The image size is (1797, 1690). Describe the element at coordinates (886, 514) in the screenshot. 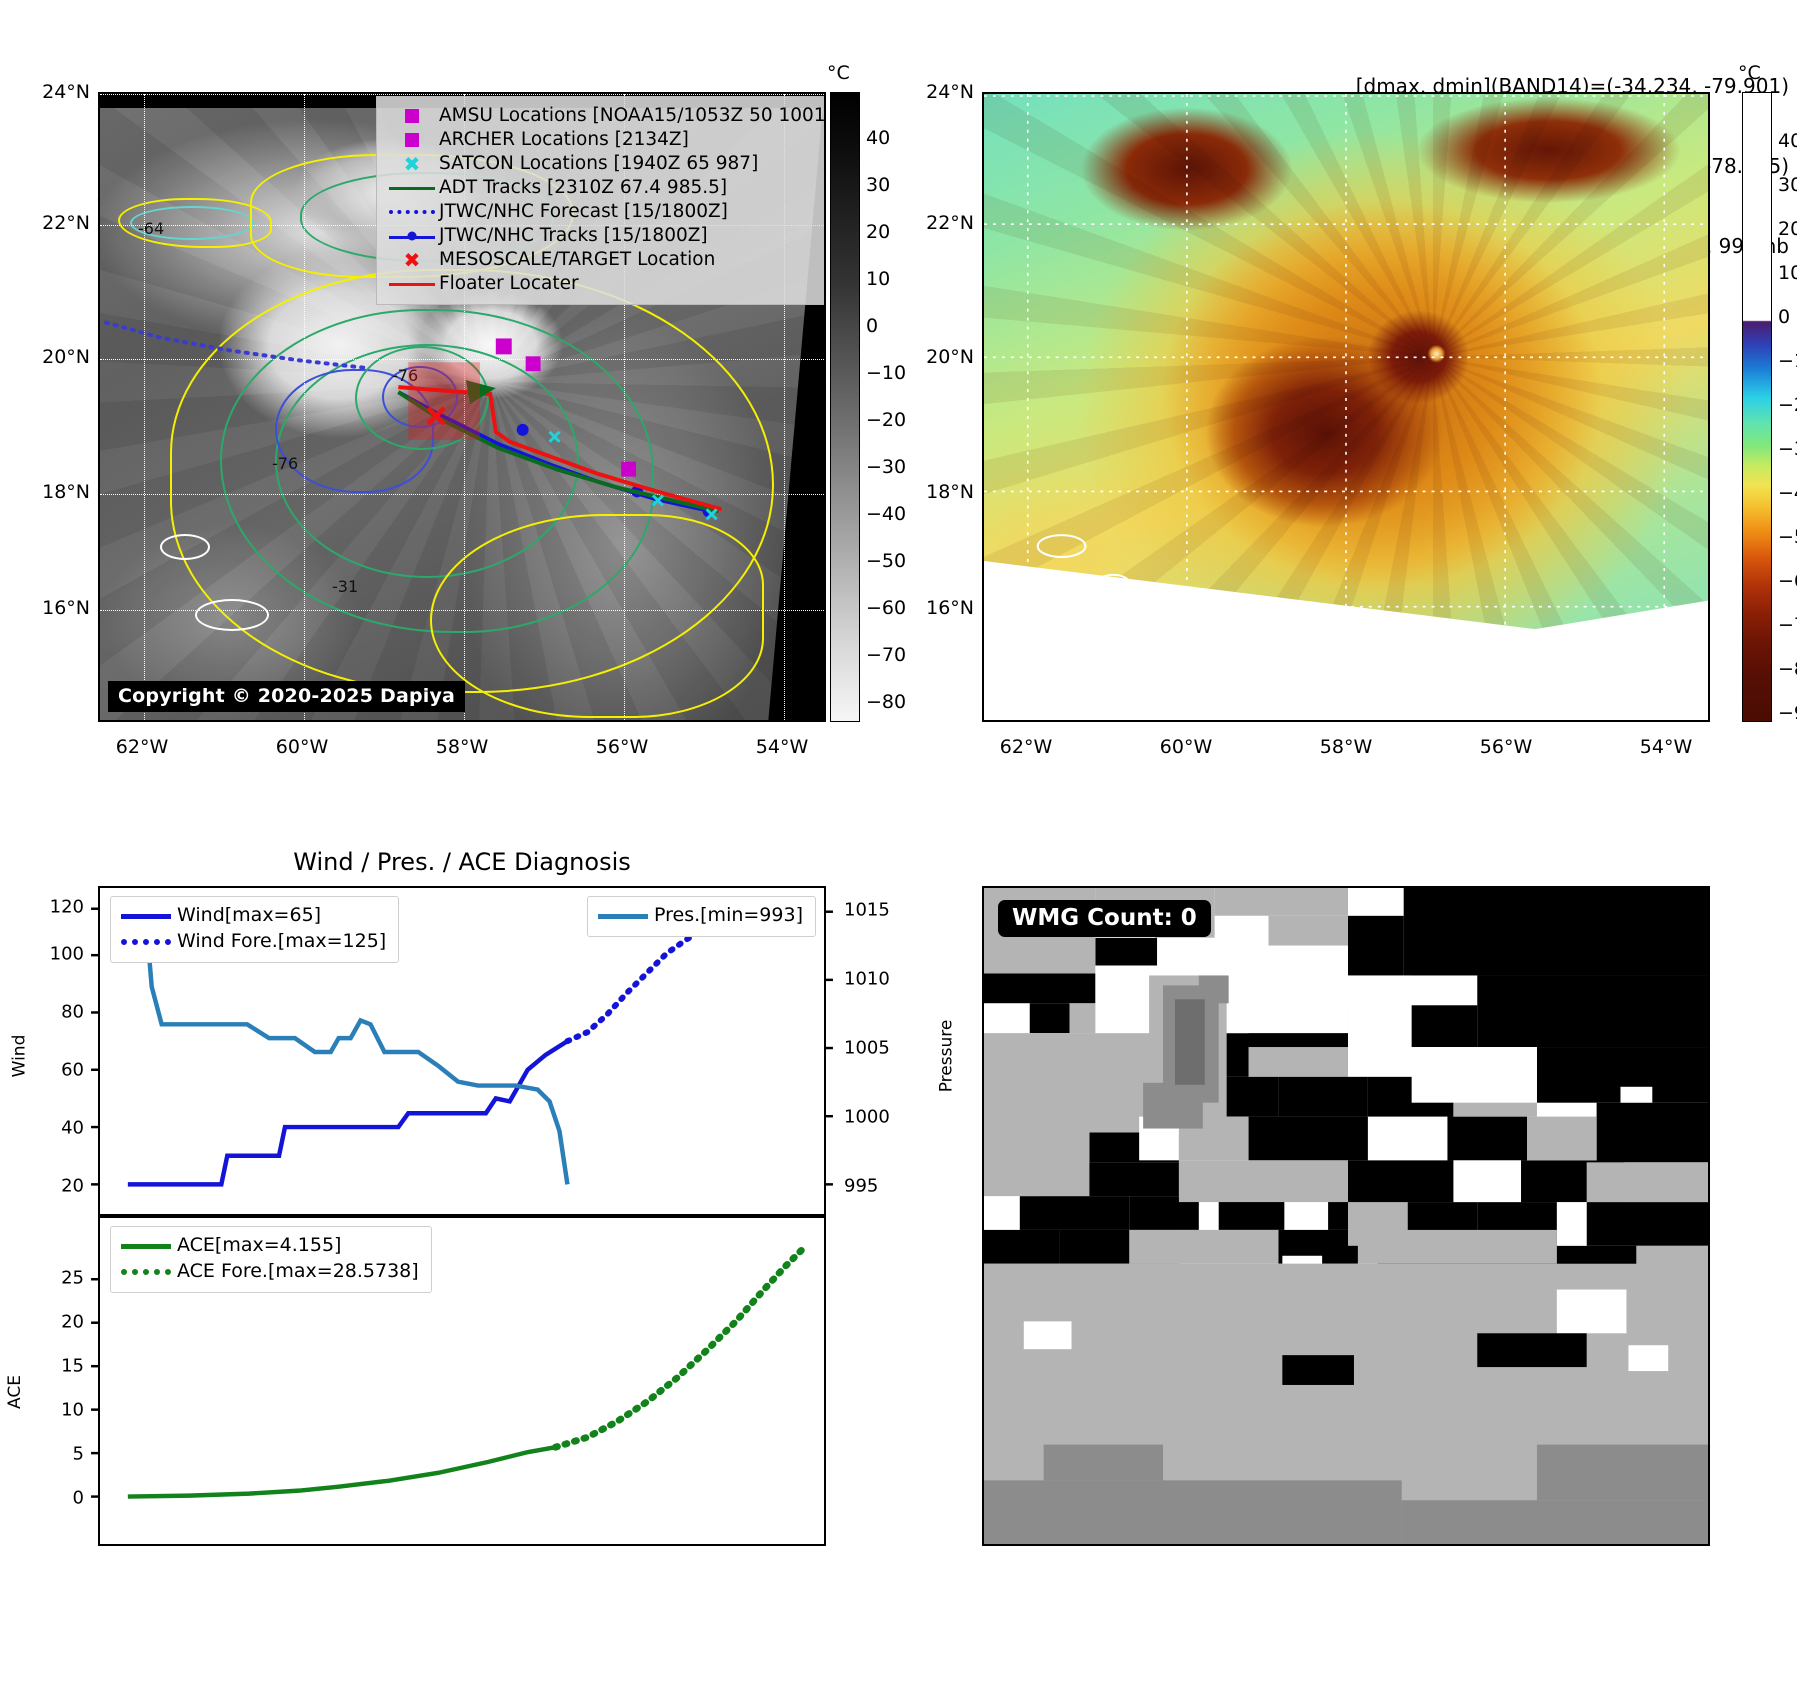

I see `cbar-tick: −40` at that location.